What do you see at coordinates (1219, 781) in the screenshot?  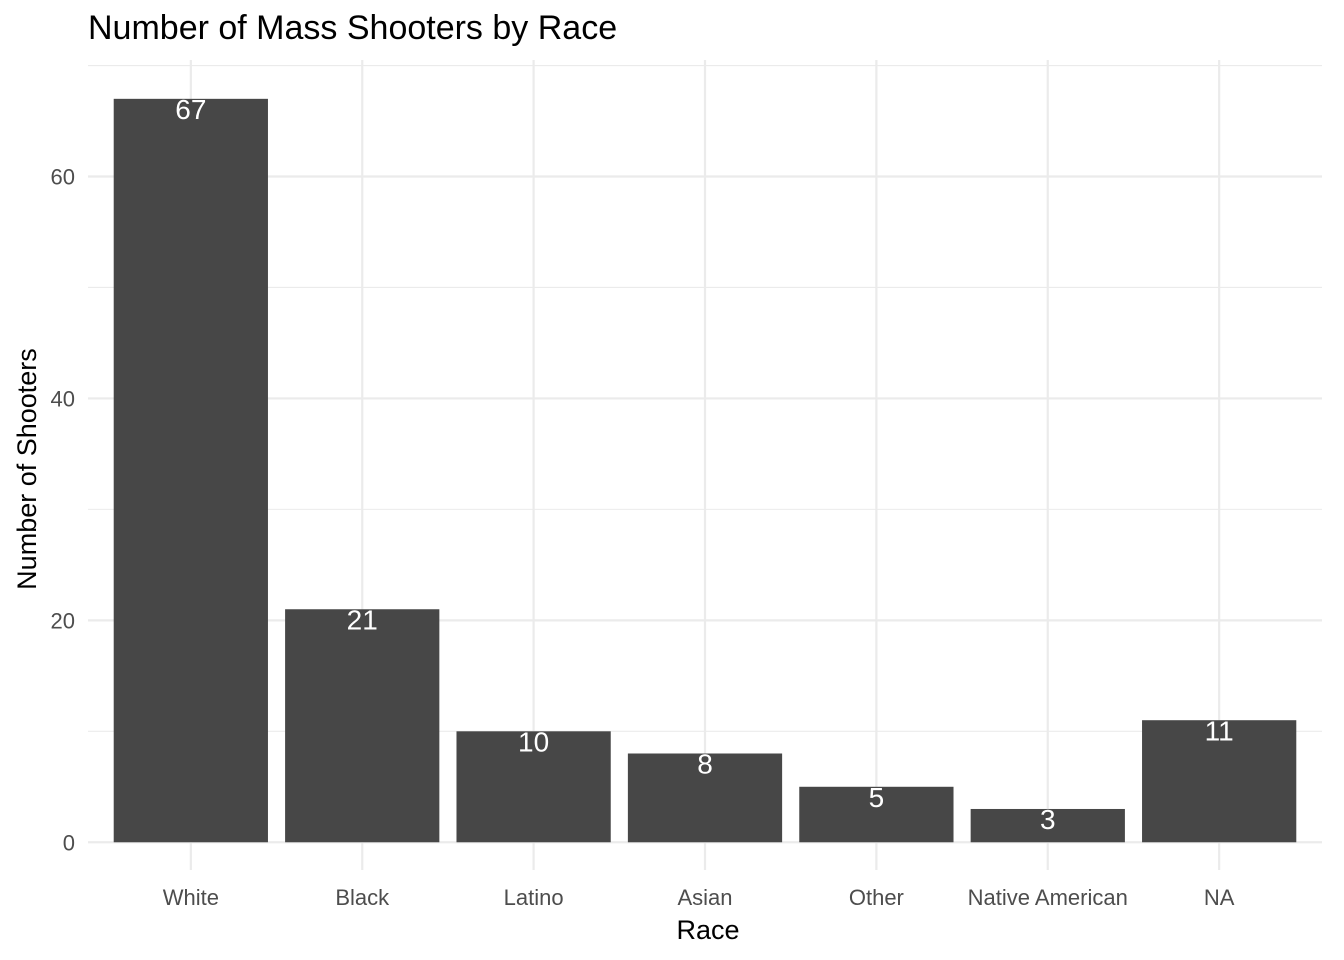 I see `bar-na` at bounding box center [1219, 781].